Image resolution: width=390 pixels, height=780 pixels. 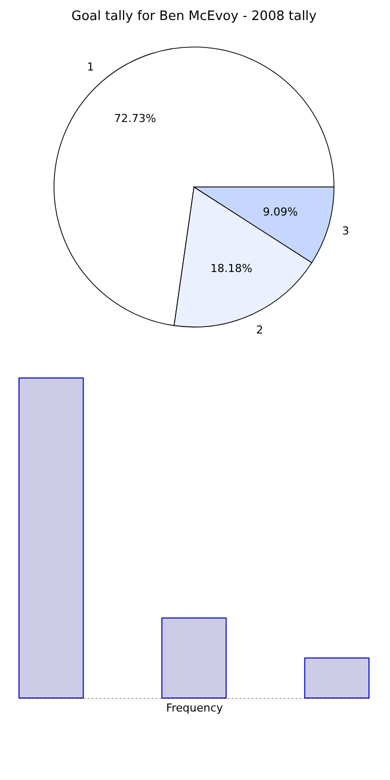 What do you see at coordinates (90, 67) in the screenshot?
I see `slice-label: 1` at bounding box center [90, 67].